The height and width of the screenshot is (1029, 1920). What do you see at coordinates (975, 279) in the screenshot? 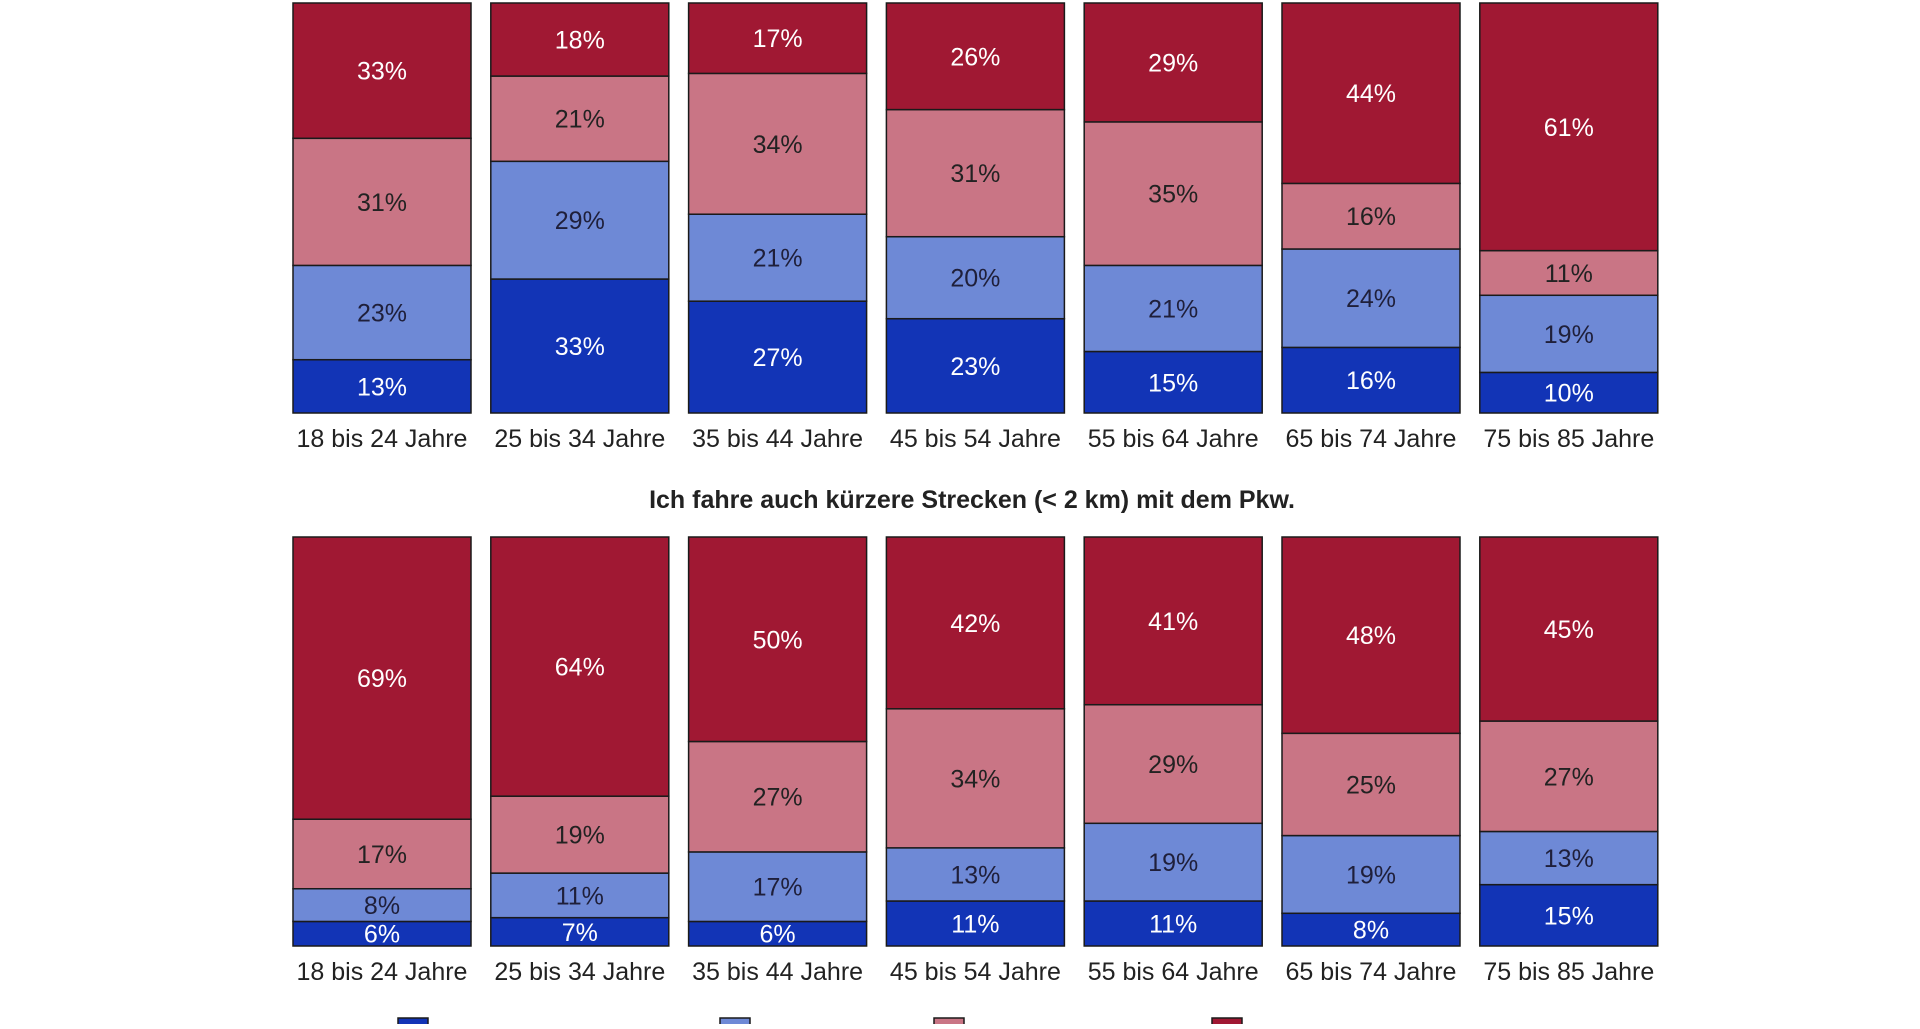
I see `data-label: 20%` at bounding box center [975, 279].